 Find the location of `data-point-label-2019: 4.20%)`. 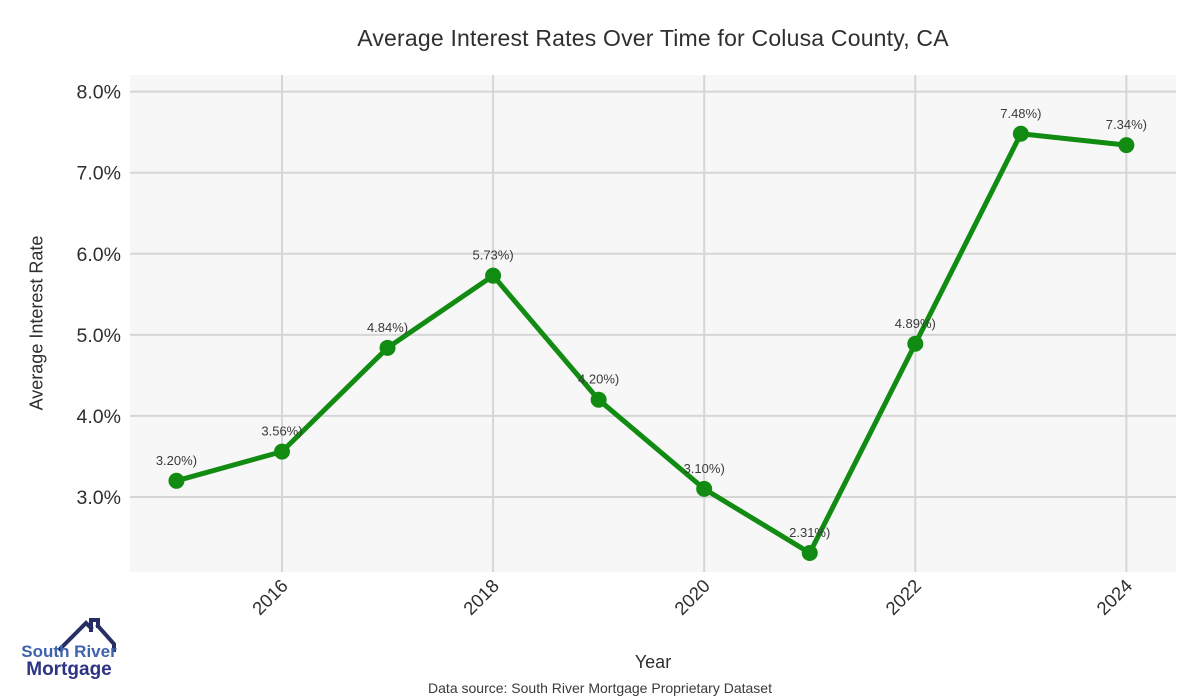

data-point-label-2019: 4.20%) is located at coordinates (598, 379).